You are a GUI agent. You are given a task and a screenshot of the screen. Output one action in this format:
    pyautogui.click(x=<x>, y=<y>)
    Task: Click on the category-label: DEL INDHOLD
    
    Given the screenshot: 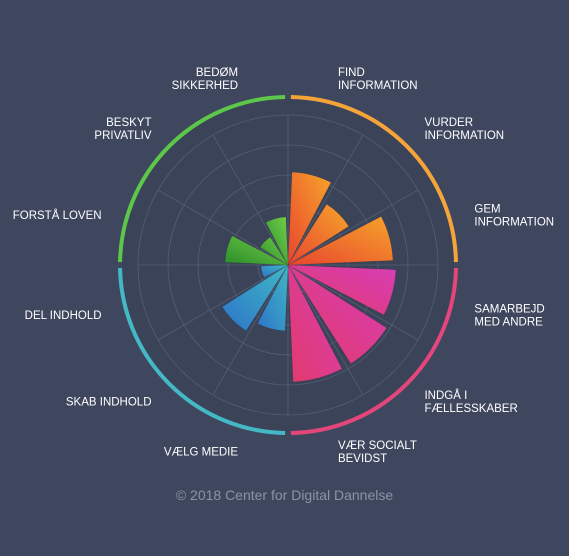 What is the action you would take?
    pyautogui.click(x=63, y=316)
    